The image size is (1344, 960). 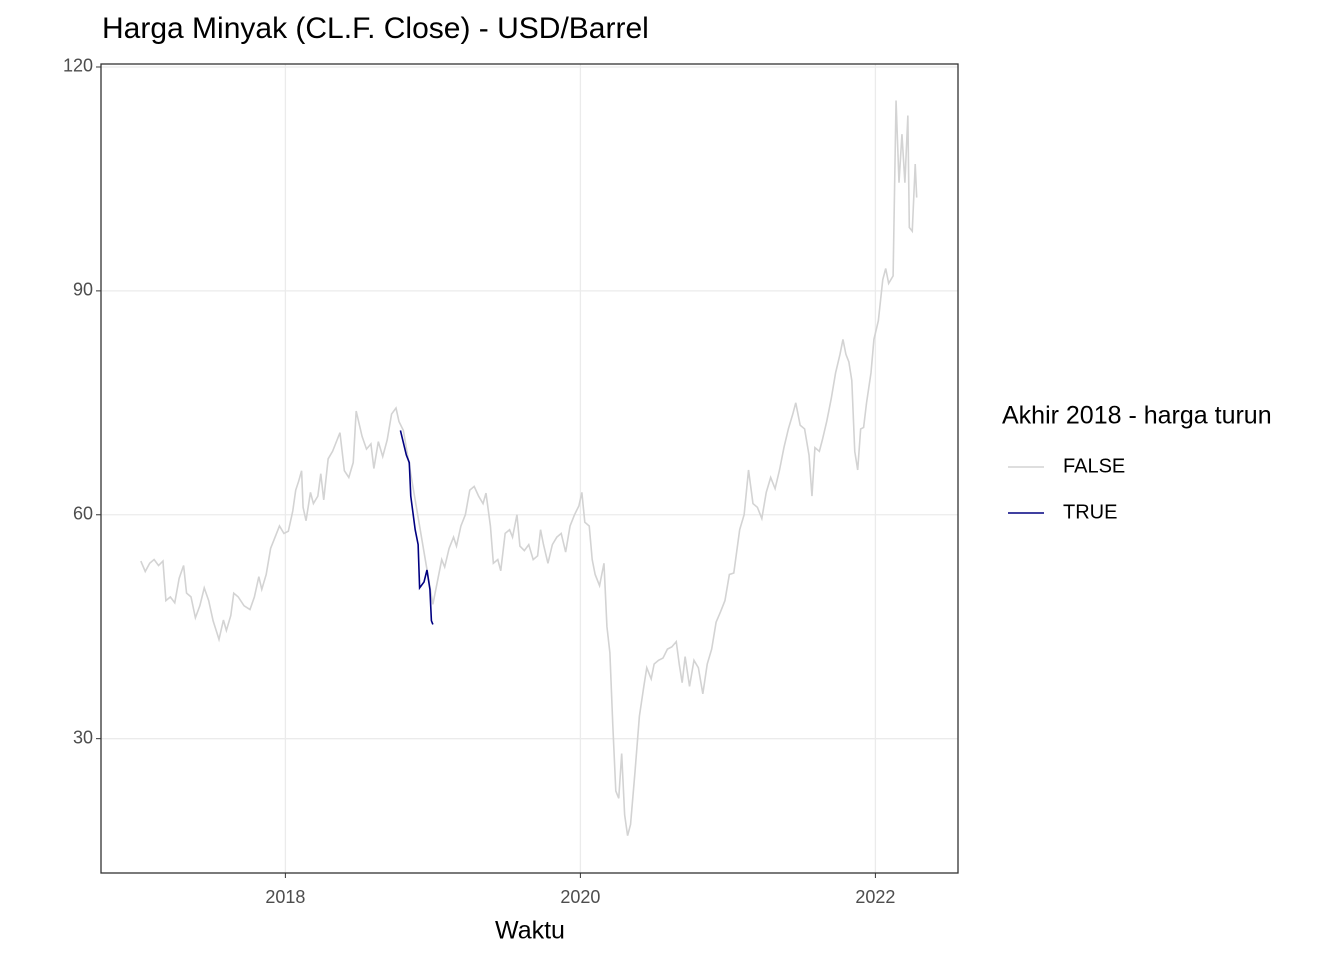 I want to click on legend-label: TRUE, so click(x=1090, y=512).